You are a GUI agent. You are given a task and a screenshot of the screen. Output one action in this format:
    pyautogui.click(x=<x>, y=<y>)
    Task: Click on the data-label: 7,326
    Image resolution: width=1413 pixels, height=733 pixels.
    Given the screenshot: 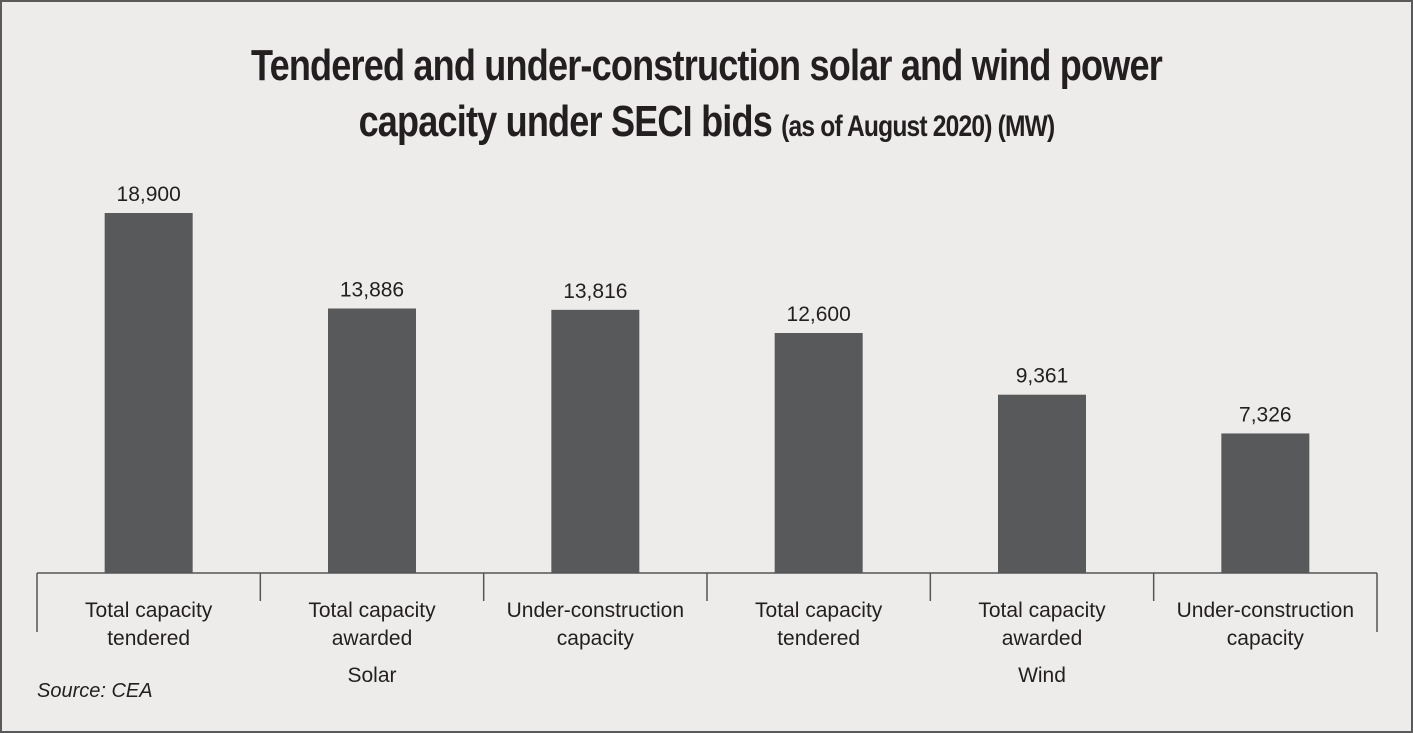 What is the action you would take?
    pyautogui.click(x=1265, y=414)
    